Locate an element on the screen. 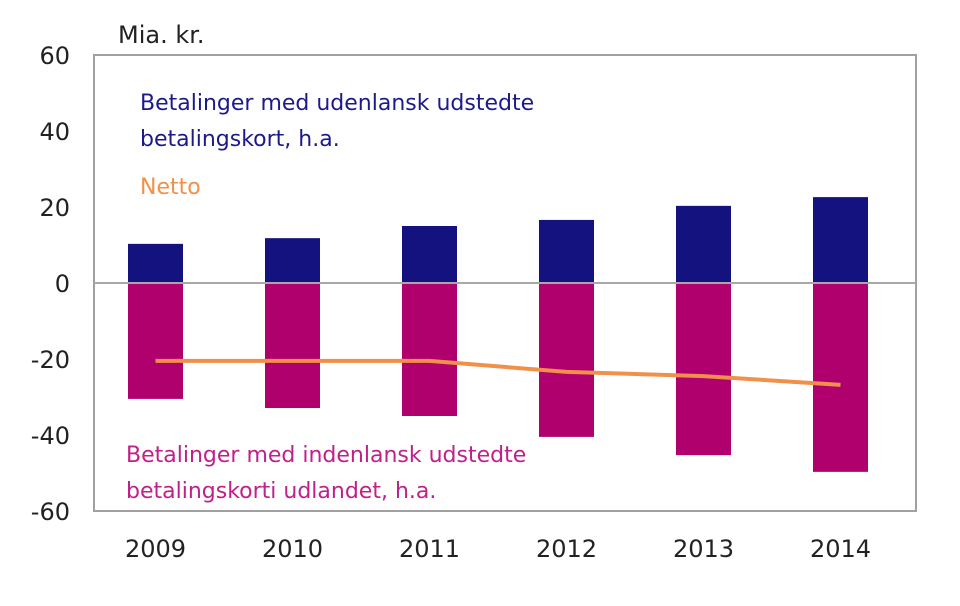  y-tick-label: 40 is located at coordinates (54, 132).